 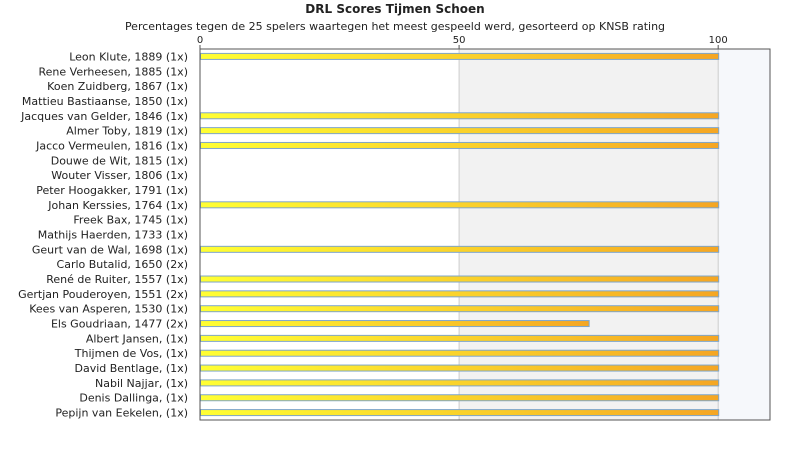 What do you see at coordinates (121, 413) in the screenshot?
I see `category-label: Pepijn van Eekelen, (1x)` at bounding box center [121, 413].